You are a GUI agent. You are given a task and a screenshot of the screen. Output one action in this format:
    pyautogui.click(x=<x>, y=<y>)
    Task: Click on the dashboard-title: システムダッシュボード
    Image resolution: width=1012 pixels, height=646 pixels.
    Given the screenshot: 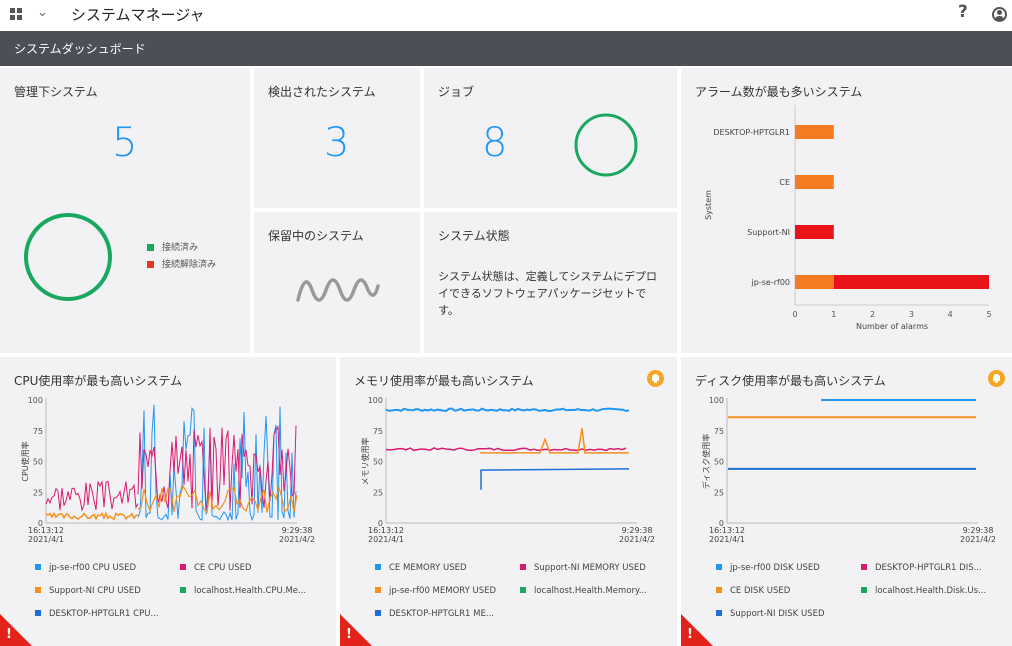 What is the action you would take?
    pyautogui.click(x=80, y=49)
    